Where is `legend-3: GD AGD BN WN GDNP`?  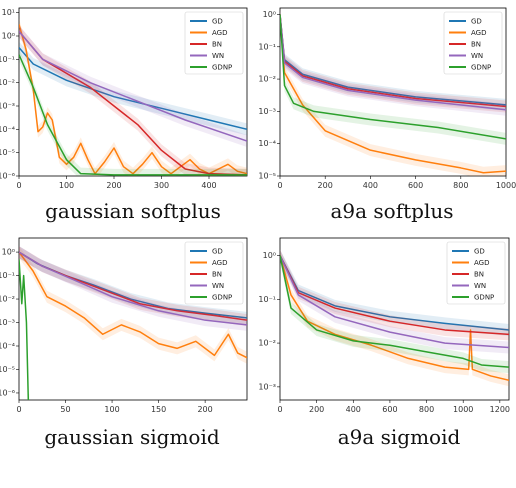
legend-3: GD AGD BN WN GDNP is located at coordinates (476, 273).